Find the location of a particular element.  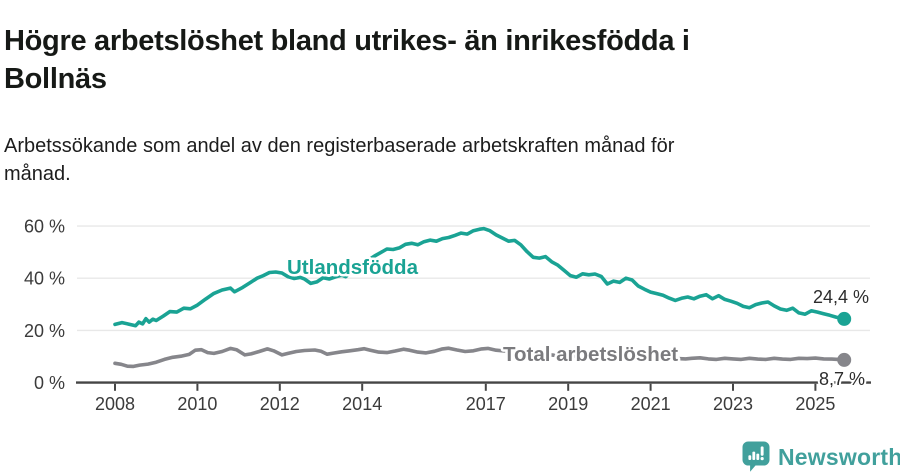

brand-name: Newsworthy is located at coordinates (839, 457).